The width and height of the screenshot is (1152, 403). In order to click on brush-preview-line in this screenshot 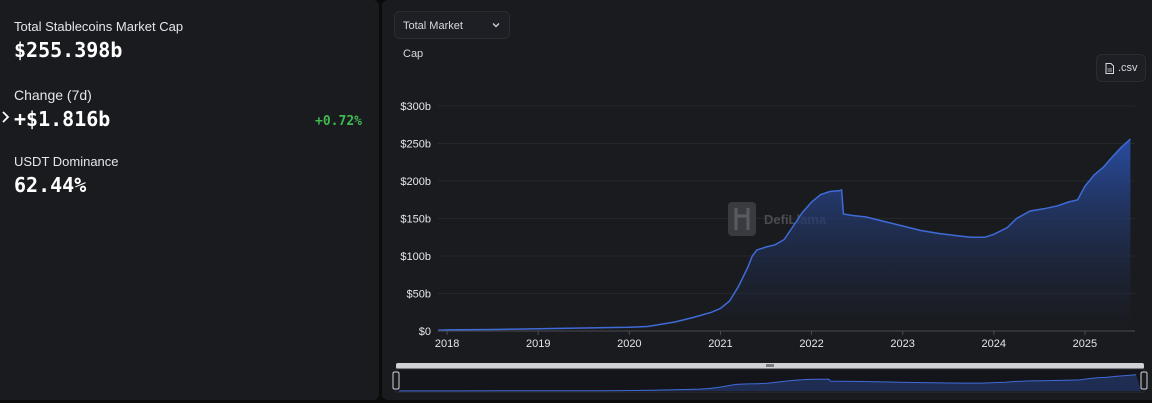, I will do `click(768, 383)`.